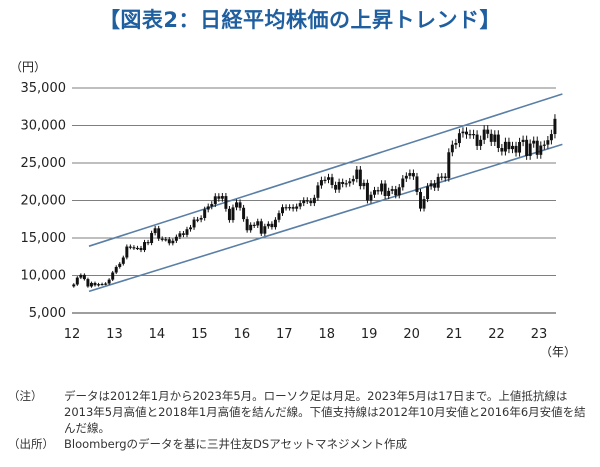 The image size is (600, 467). I want to click on source-label: （出所）, so click(31, 444).